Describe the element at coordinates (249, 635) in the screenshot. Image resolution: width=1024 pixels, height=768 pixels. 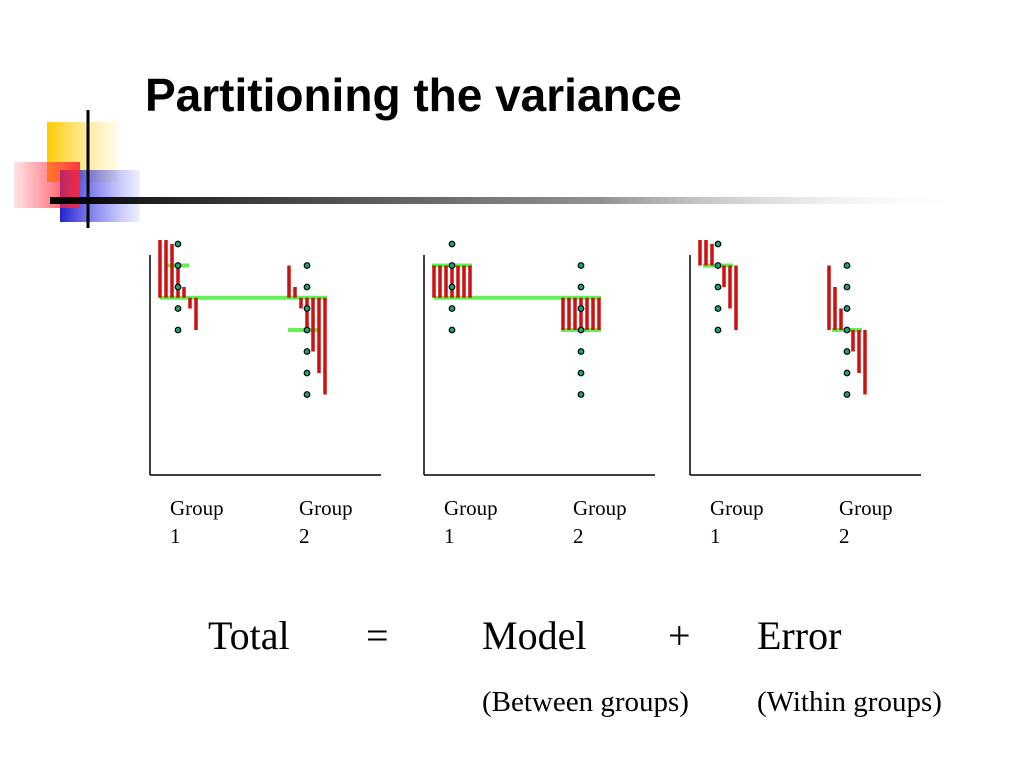
I see `eq-total: Total` at that location.